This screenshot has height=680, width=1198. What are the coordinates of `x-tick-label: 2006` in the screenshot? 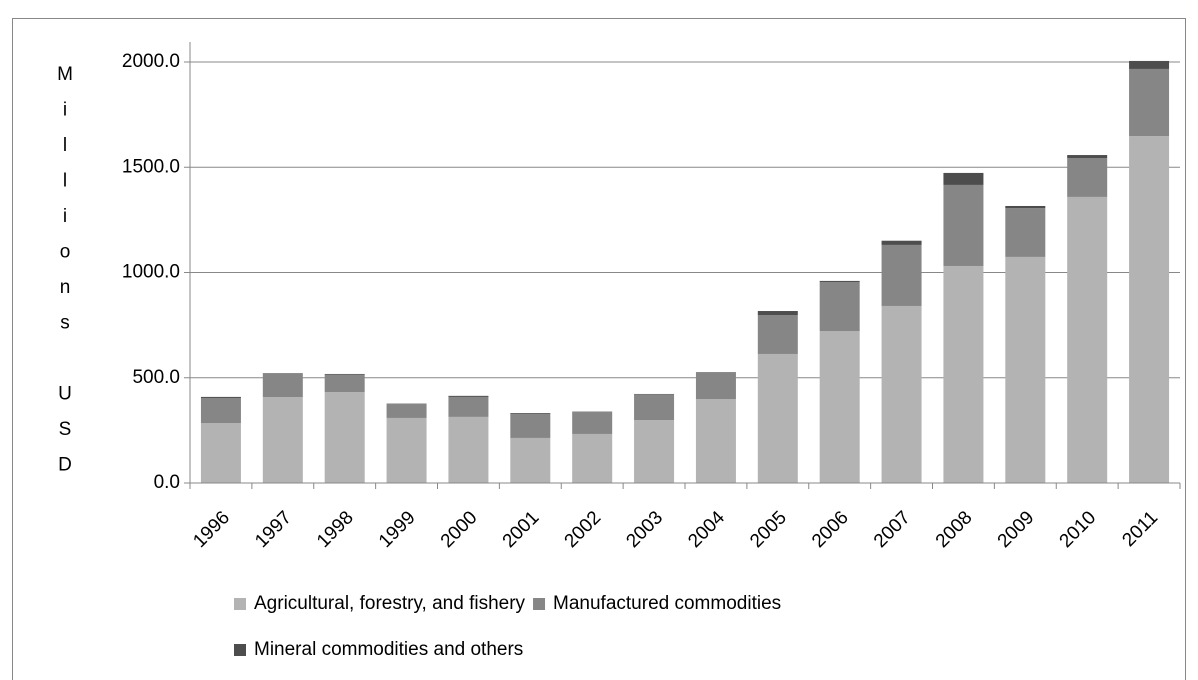 It's located at (830, 529).